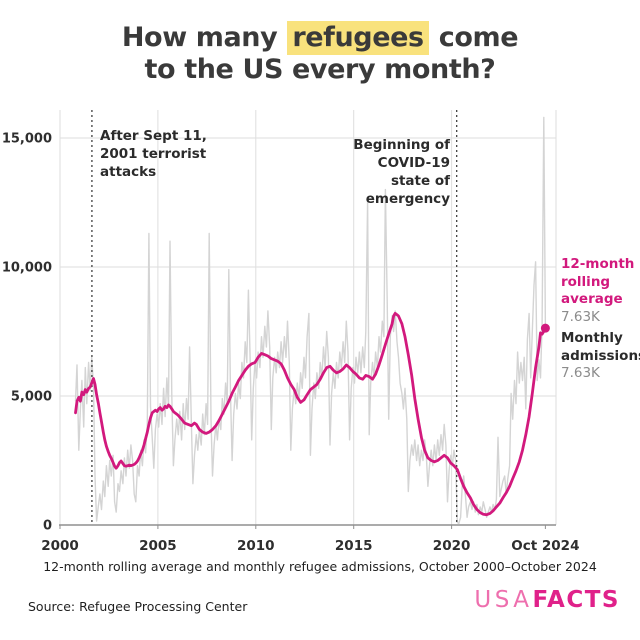  What do you see at coordinates (31, 397) in the screenshot?
I see `y-tick-label: 5,000` at bounding box center [31, 397].